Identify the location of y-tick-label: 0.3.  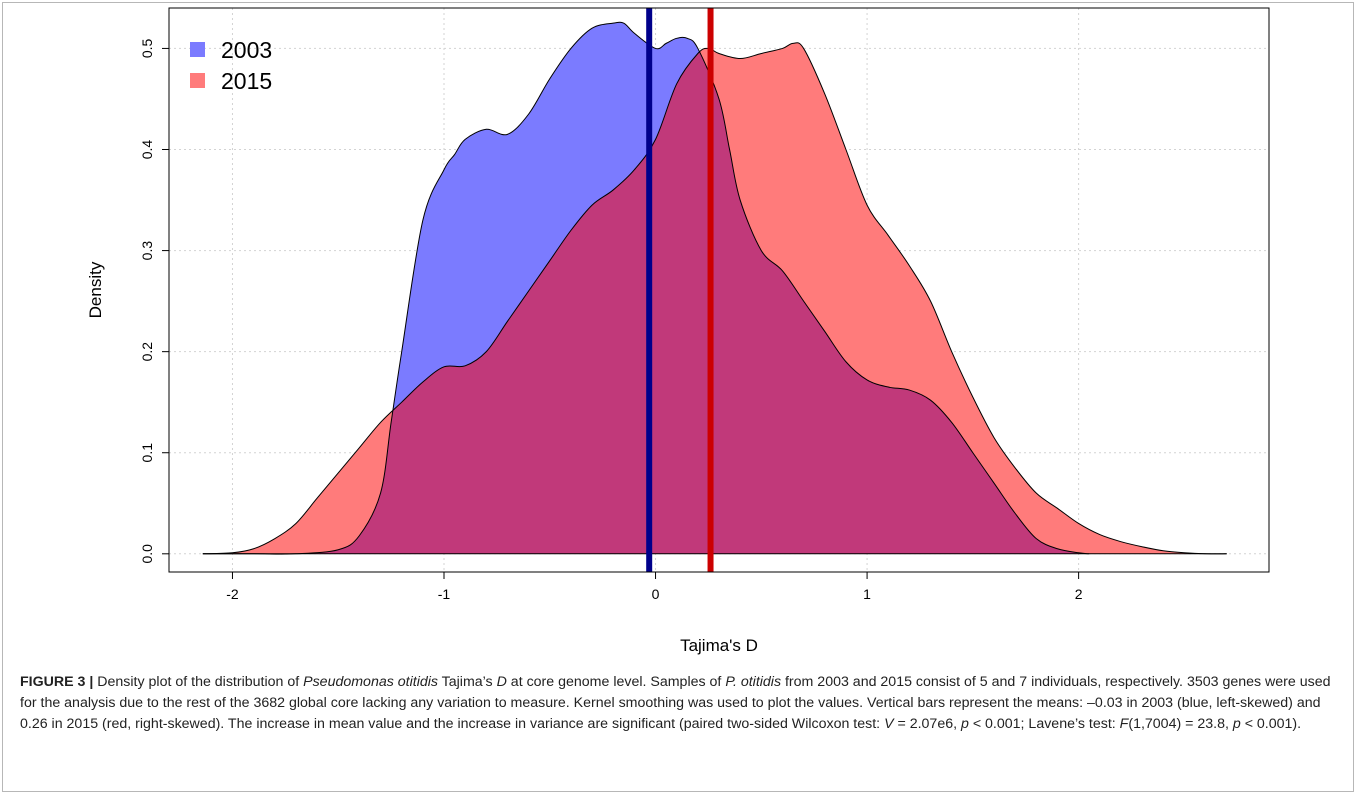
(147, 251).